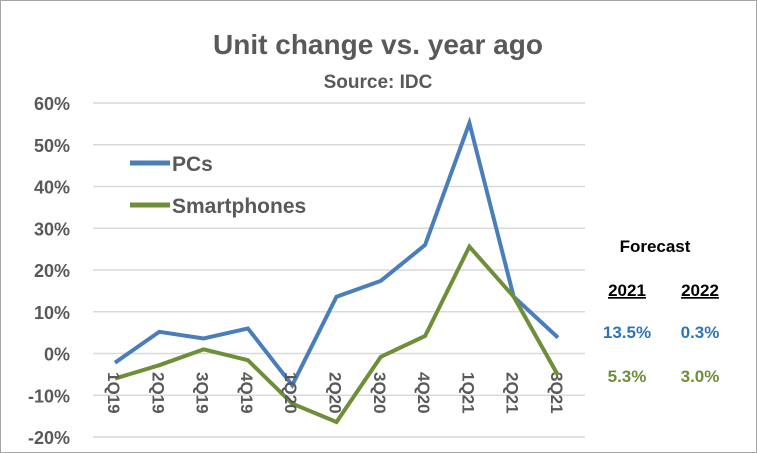 The image size is (757, 453). What do you see at coordinates (246, 393) in the screenshot?
I see `x-tick-label: 4Q19` at bounding box center [246, 393].